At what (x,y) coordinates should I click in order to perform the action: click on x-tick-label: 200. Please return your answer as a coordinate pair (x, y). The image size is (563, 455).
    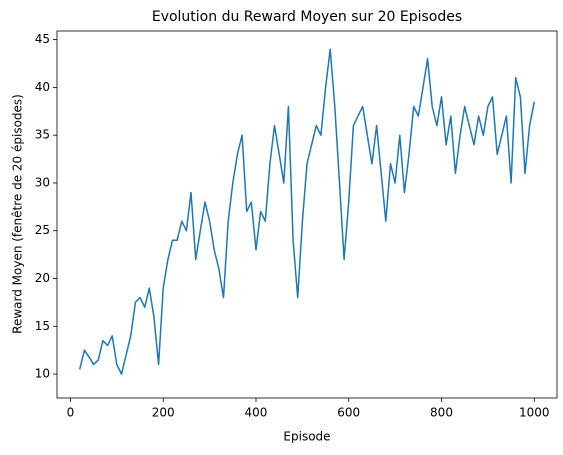
    Looking at the image, I should click on (163, 413).